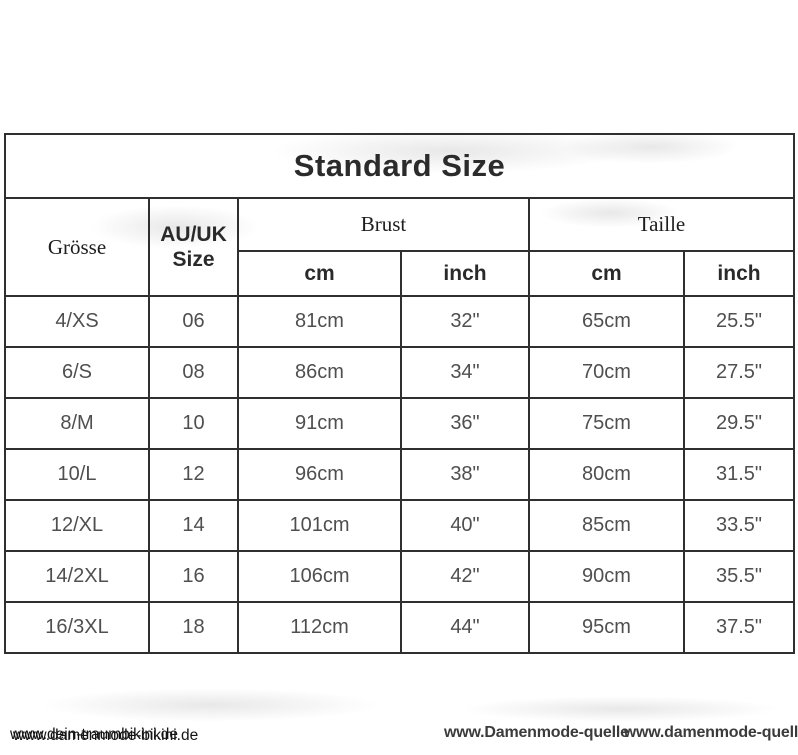 The image size is (798, 755). I want to click on cell-taille-inch: 35.5", so click(739, 576).